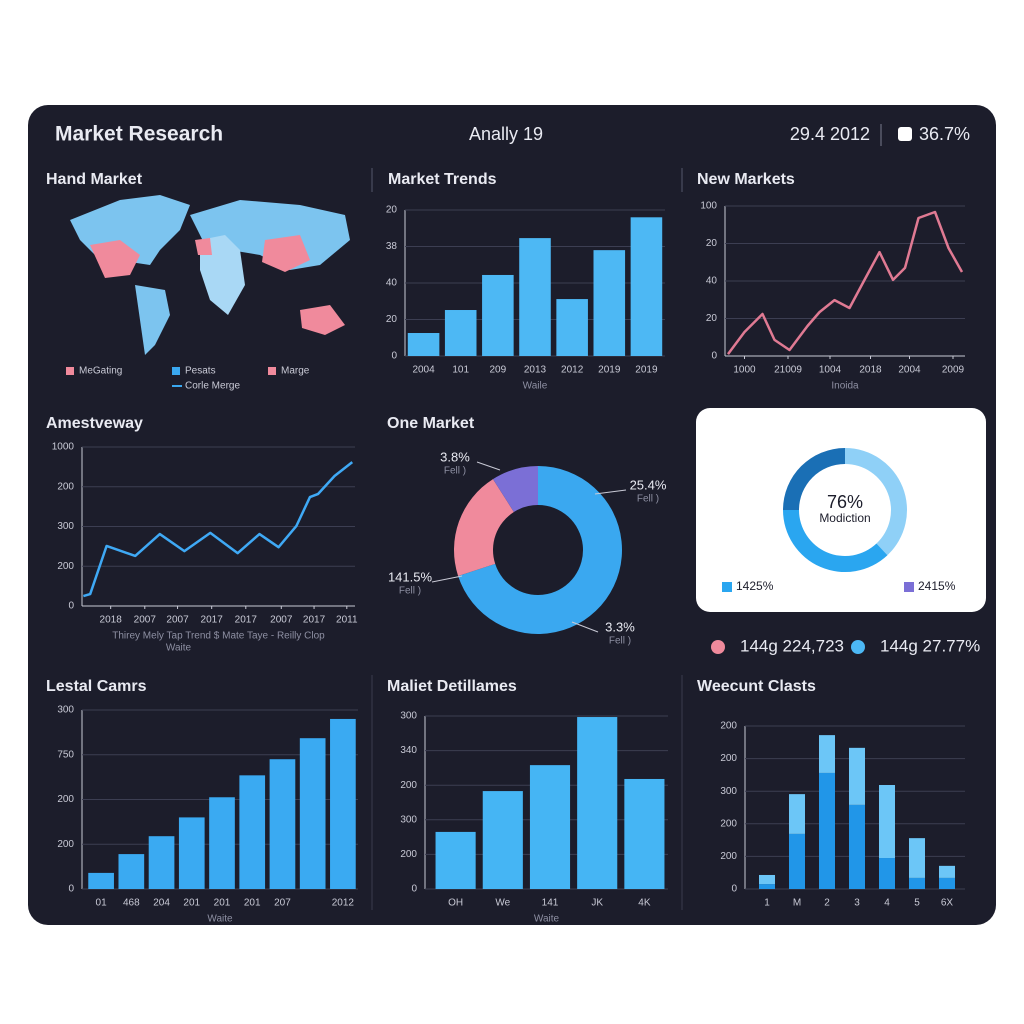 This screenshot has height=1024, width=1024. What do you see at coordinates (139, 134) in the screenshot?
I see `dashboard-title: Market Research` at bounding box center [139, 134].